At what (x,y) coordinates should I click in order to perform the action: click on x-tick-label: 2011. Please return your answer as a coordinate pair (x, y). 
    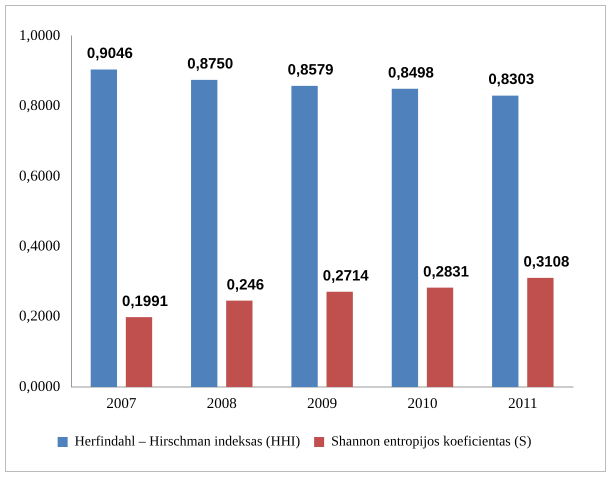
    Looking at the image, I should click on (523, 404).